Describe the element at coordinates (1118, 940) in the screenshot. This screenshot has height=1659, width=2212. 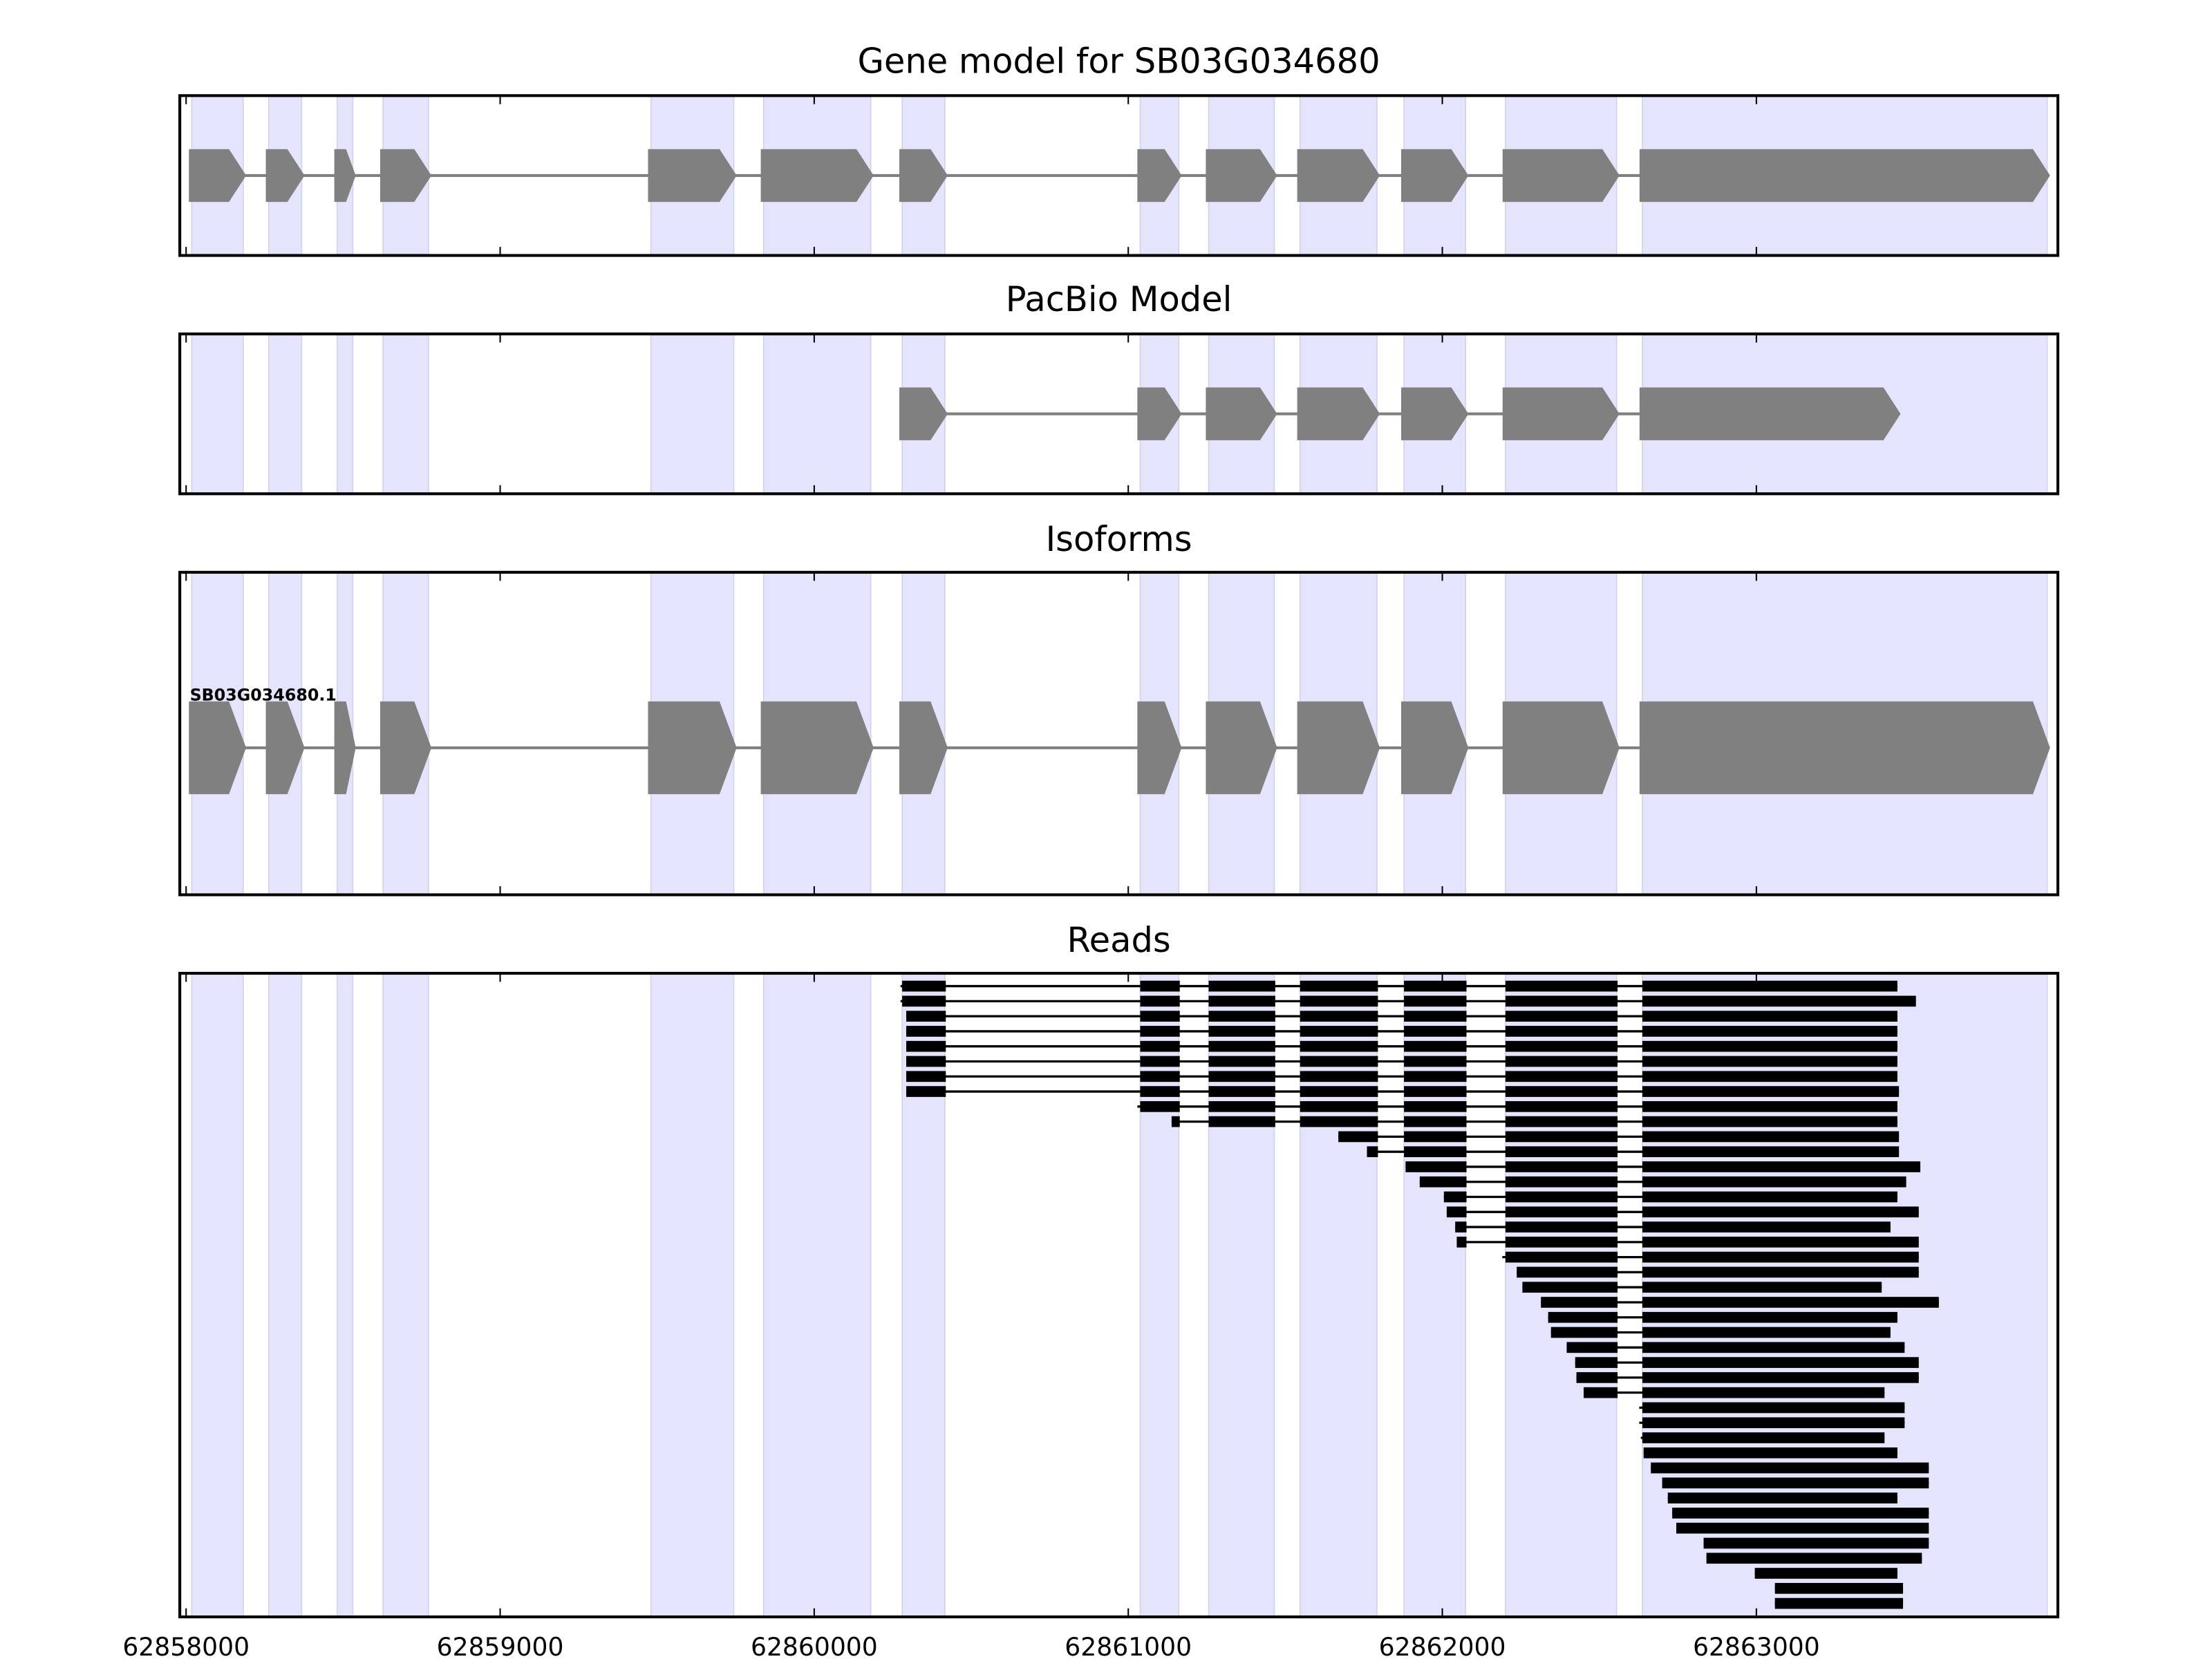
I see `panel-title: Reads` at that location.